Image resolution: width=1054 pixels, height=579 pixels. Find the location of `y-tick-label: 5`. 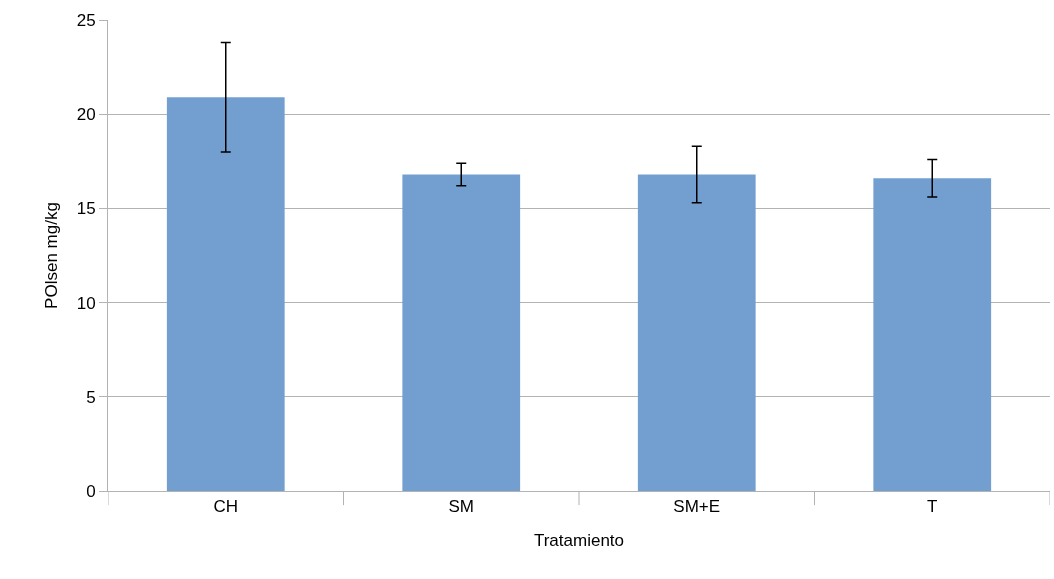

y-tick-label: 5 is located at coordinates (91, 397).